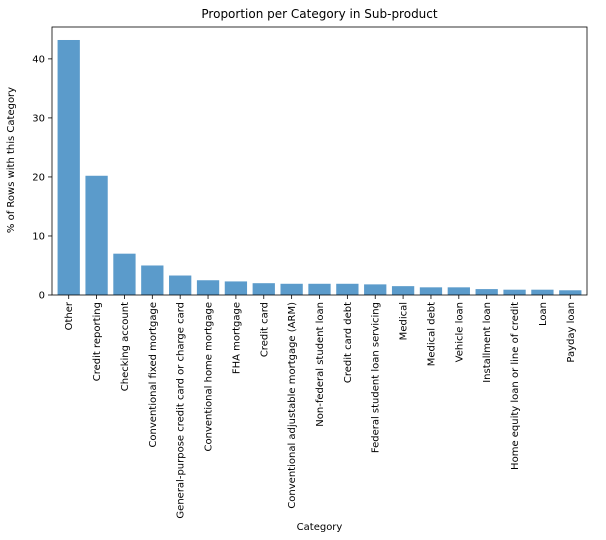 The image size is (606, 540). I want to click on y-ticks: 0 10 20 30 40, so click(42, 178).